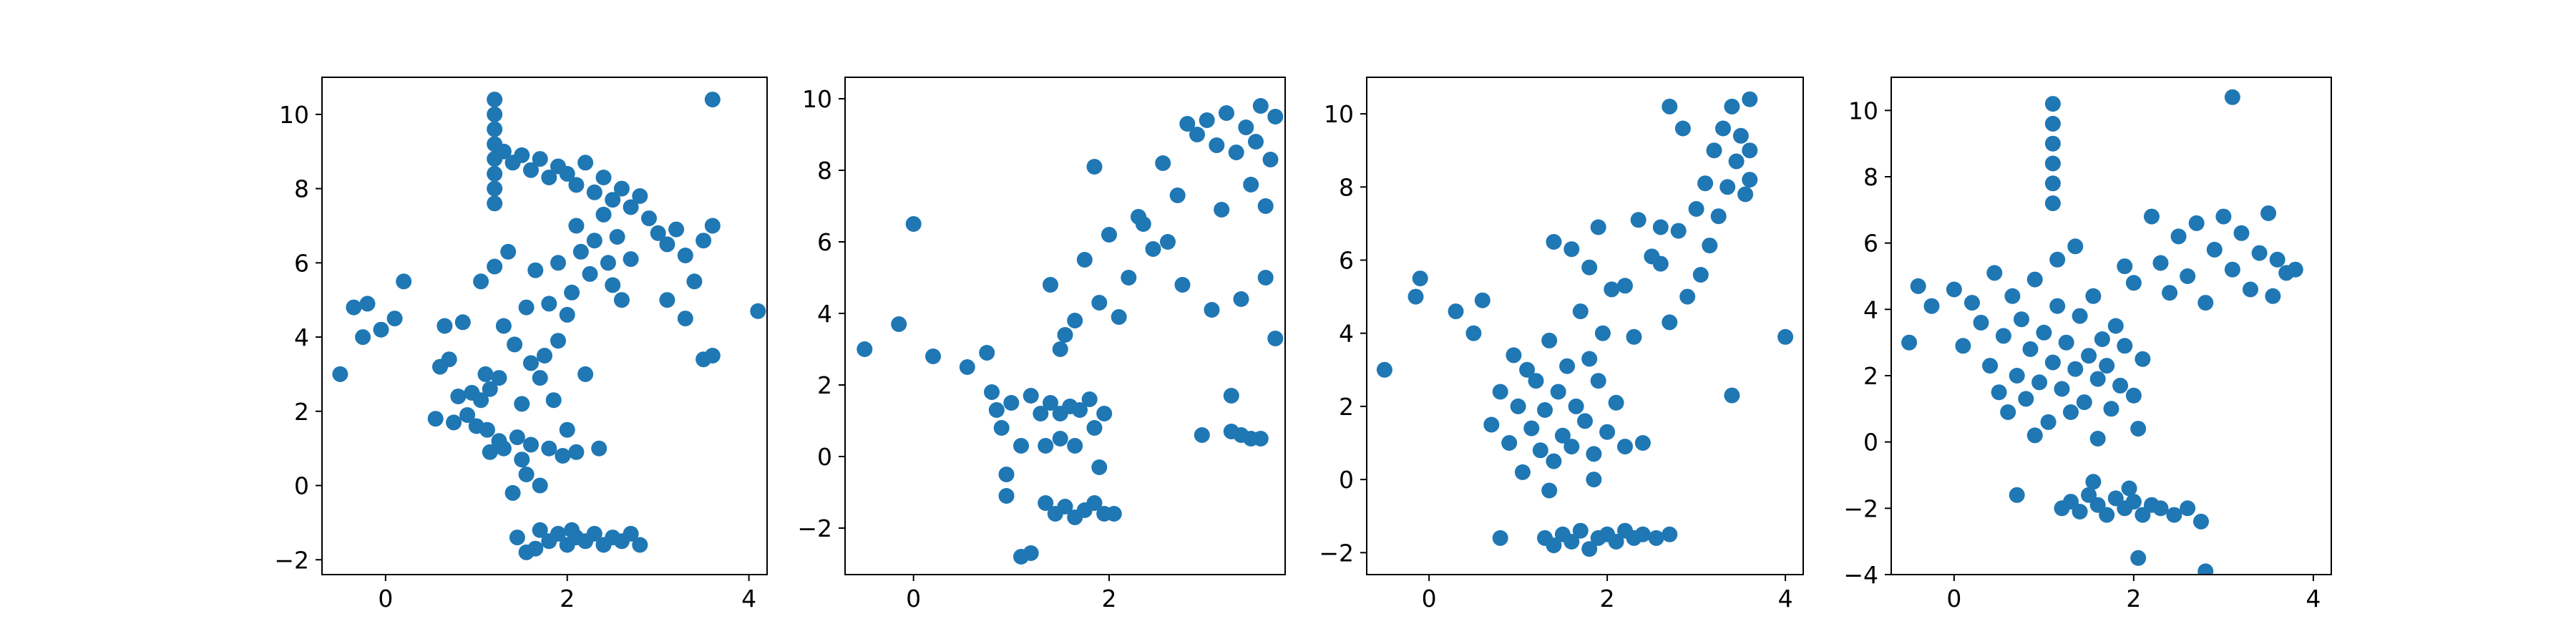 This screenshot has height=644, width=2576. Describe the element at coordinates (1585, 326) in the screenshot. I see `axes-frame` at that location.